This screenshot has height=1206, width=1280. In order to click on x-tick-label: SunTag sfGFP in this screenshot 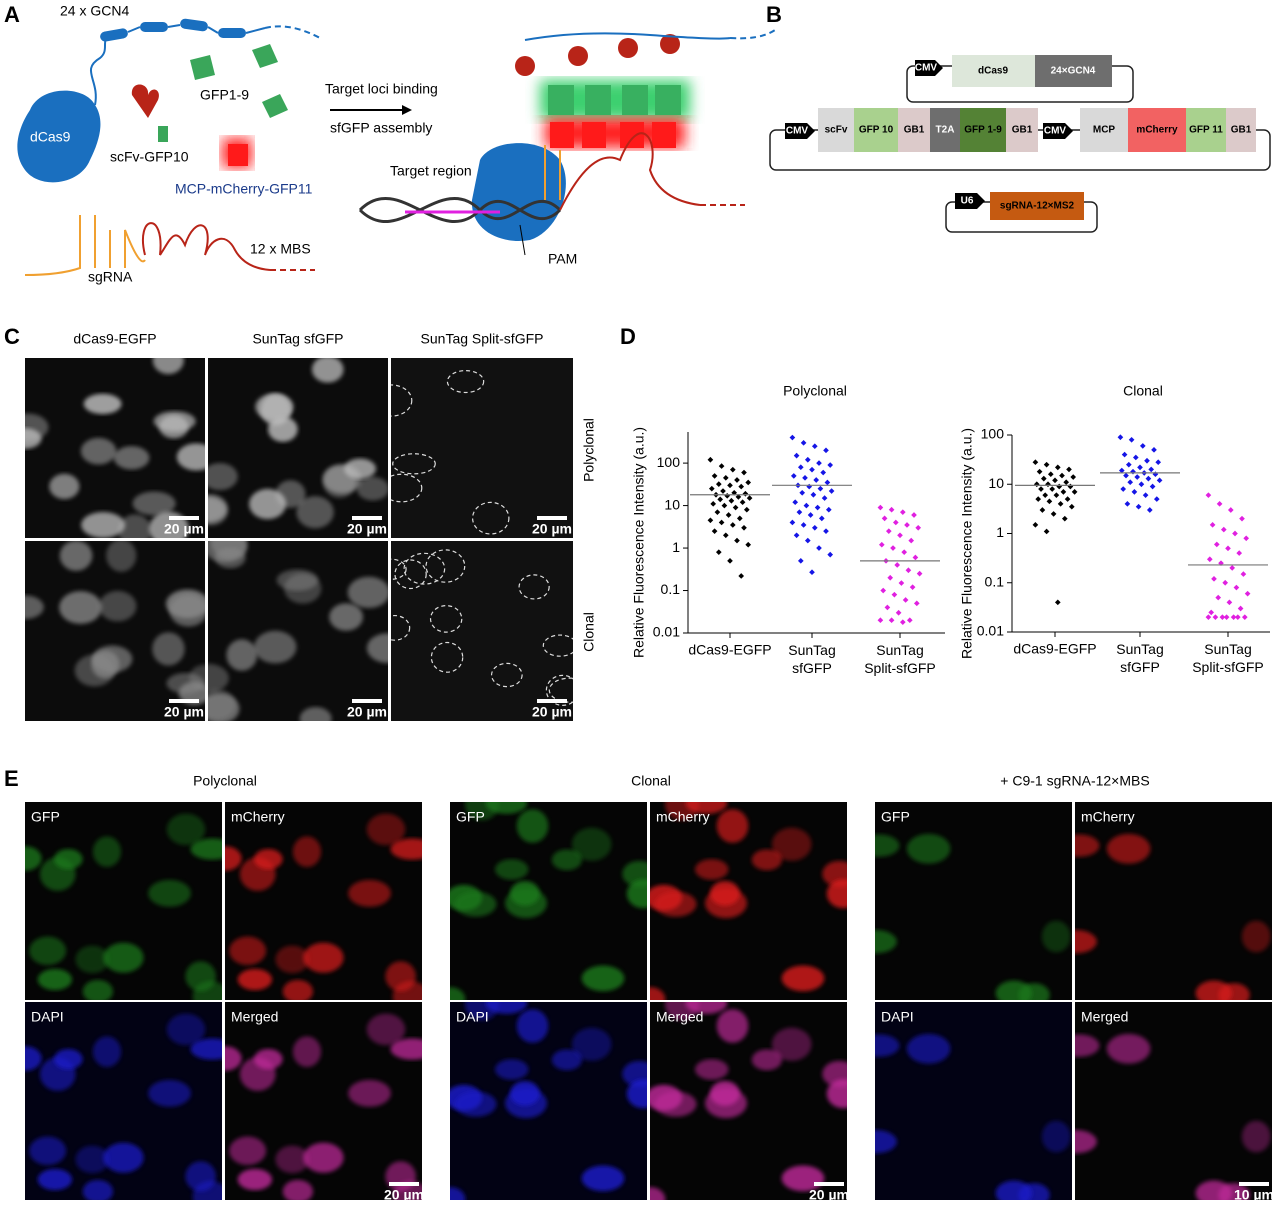, I will do `click(811, 659)`.